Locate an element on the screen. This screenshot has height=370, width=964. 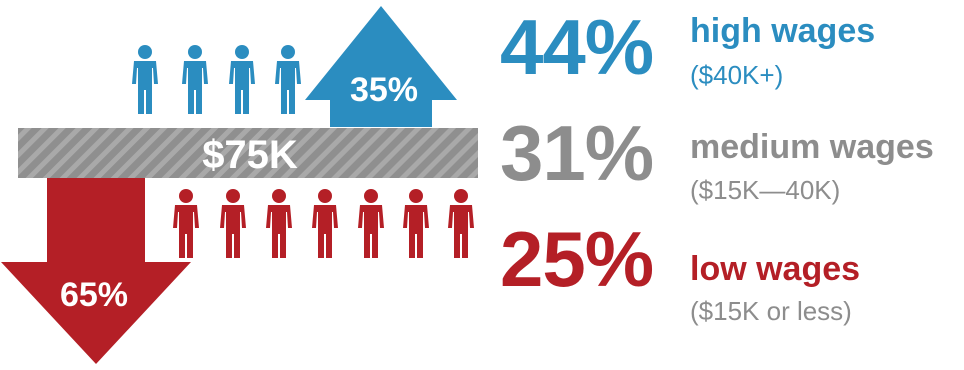
threshold-bar is located at coordinates (248, 153).